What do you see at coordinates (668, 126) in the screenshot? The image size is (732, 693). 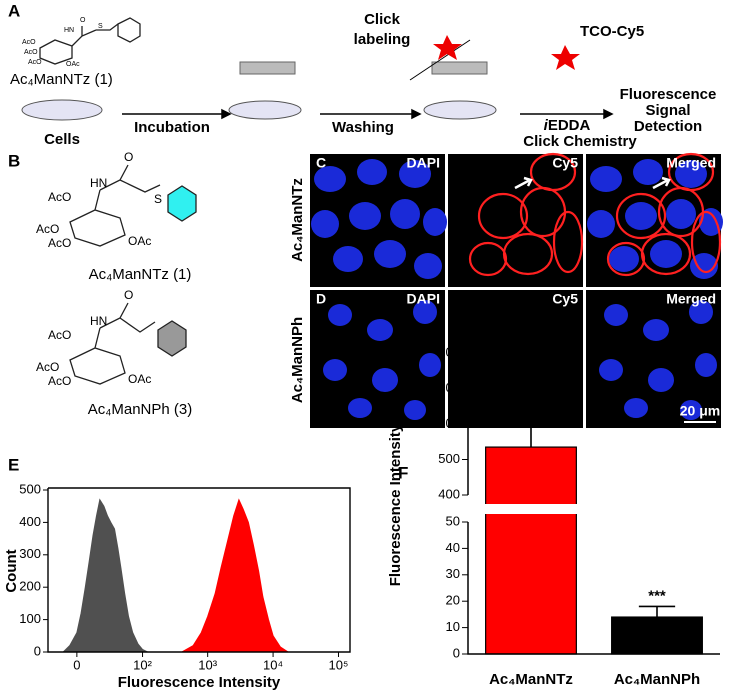 I see `step-label: Detection` at bounding box center [668, 126].